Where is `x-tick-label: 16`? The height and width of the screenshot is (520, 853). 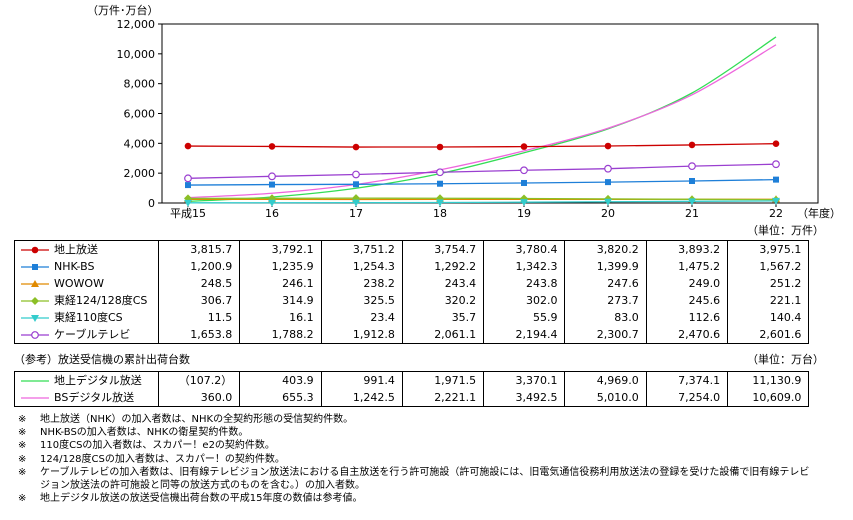 x-tick-label: 16 is located at coordinates (272, 213).